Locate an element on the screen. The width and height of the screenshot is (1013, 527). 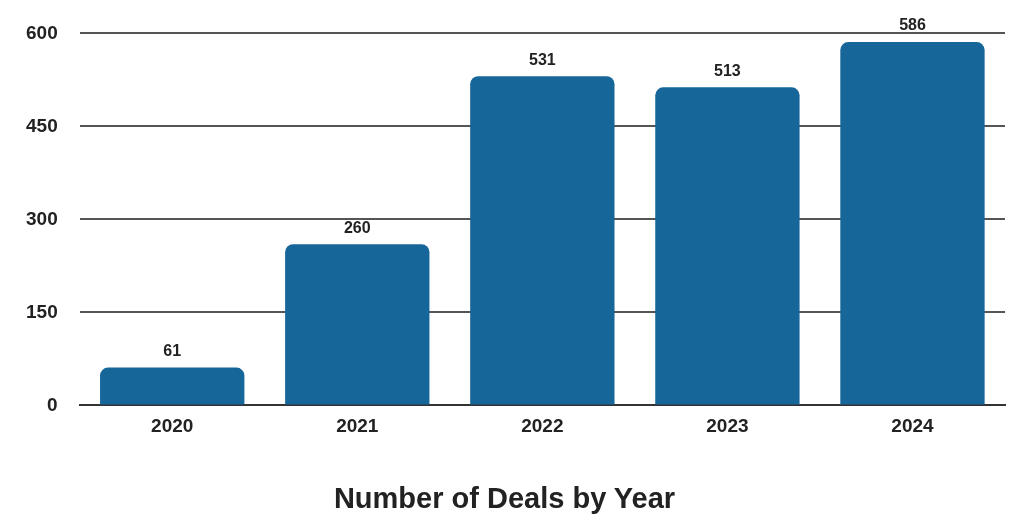
data-label: 260 is located at coordinates (357, 227).